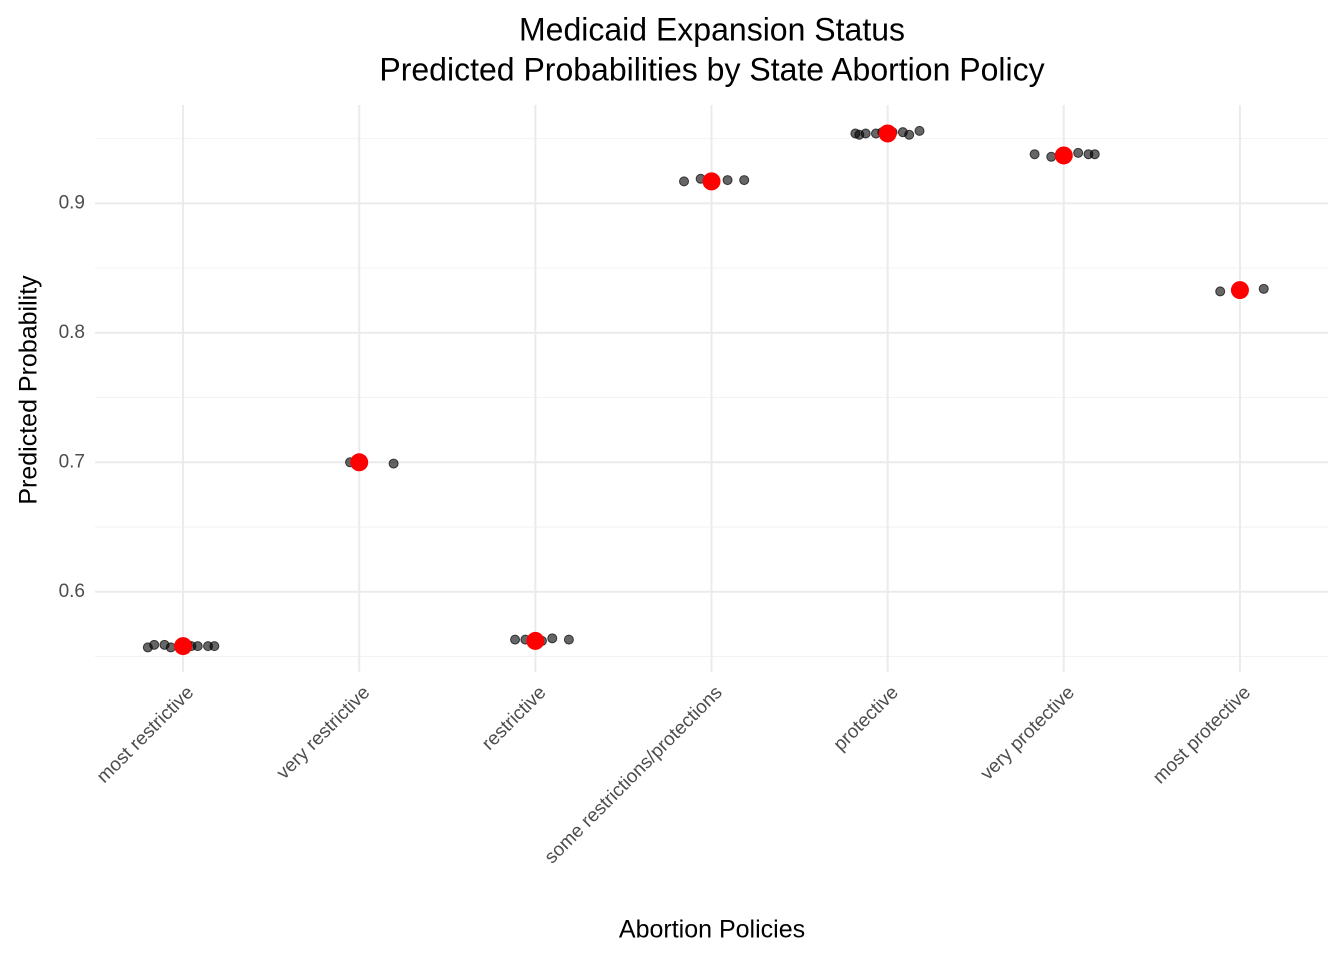  I want to click on x-tick-label: most protective, so click(1202, 735).